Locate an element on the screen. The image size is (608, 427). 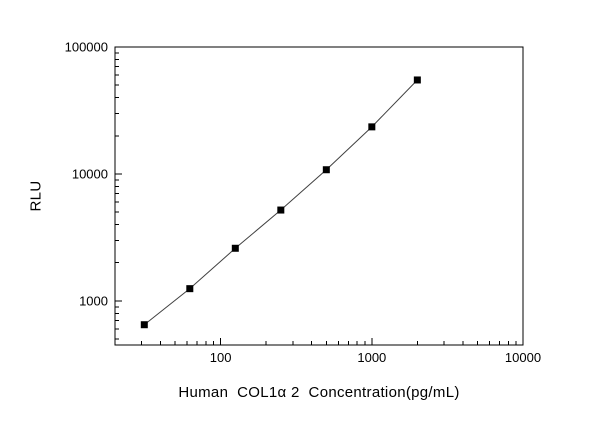
y-tick-label: 100000 is located at coordinates (86, 47).